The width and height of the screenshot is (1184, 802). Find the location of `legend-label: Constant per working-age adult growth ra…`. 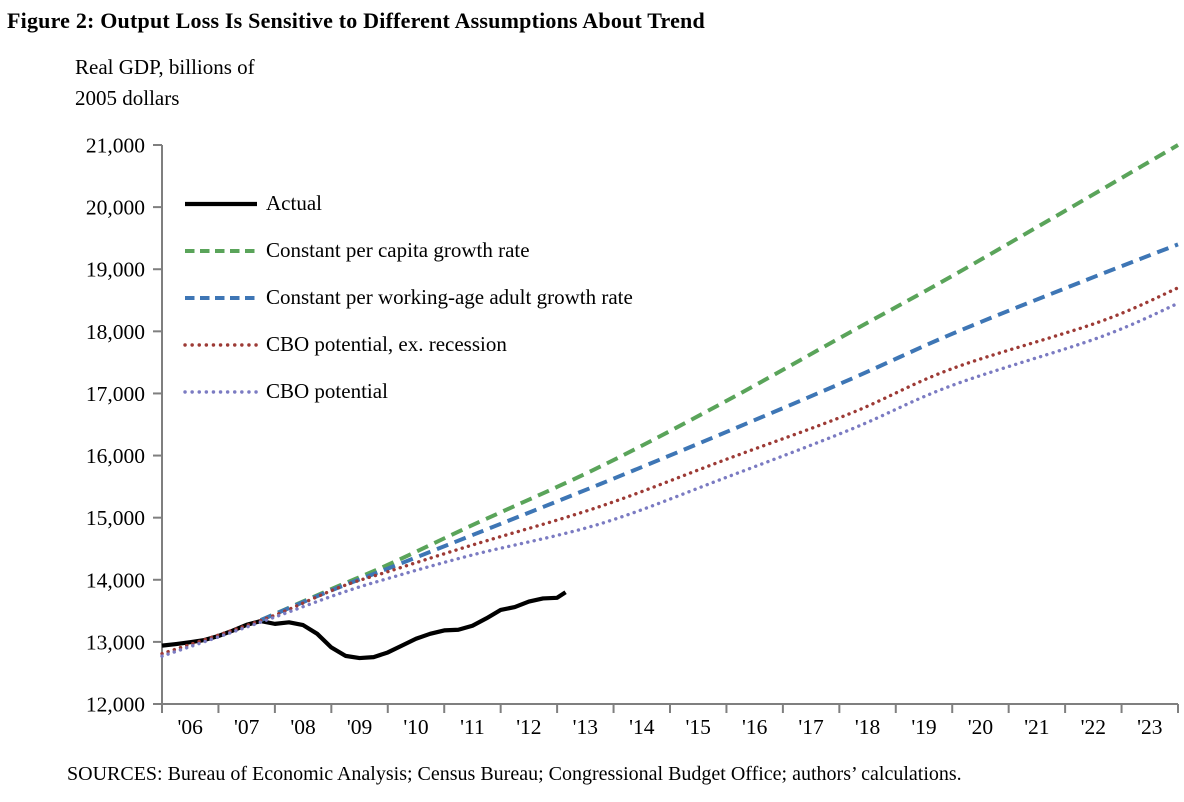

legend-label: Constant per working-age adult growth ra… is located at coordinates (449, 297).